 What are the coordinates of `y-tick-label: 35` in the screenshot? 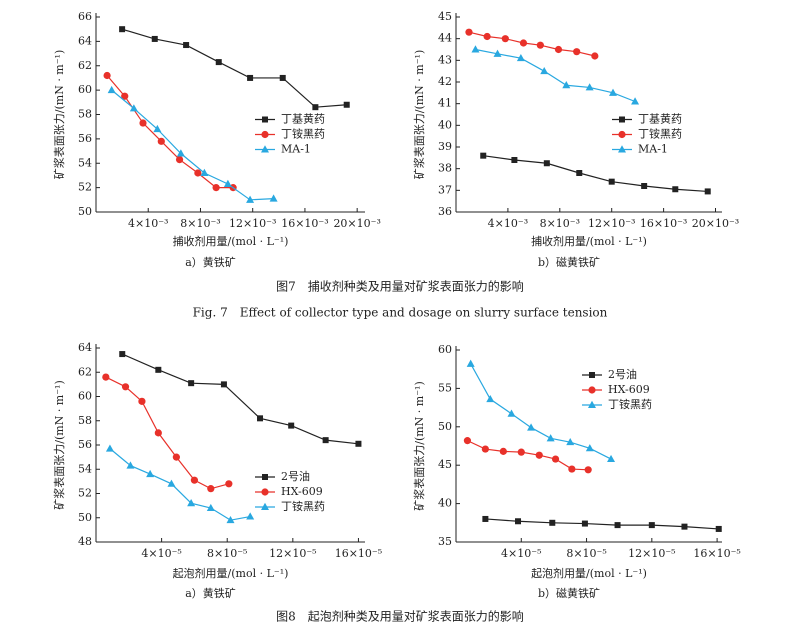 It's located at (445, 541).